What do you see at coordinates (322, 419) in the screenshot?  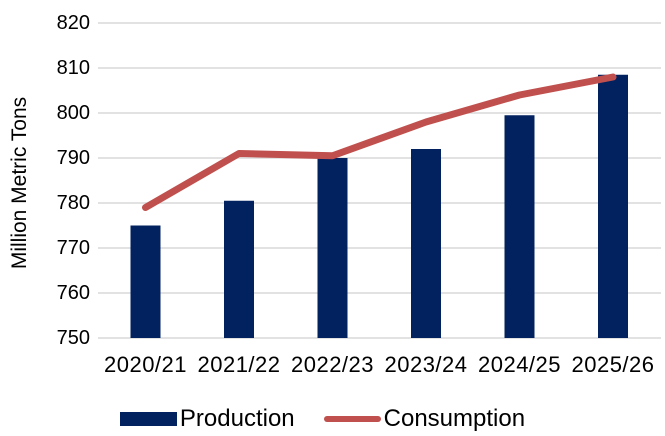 I see `legend: Production Consumption` at bounding box center [322, 419].